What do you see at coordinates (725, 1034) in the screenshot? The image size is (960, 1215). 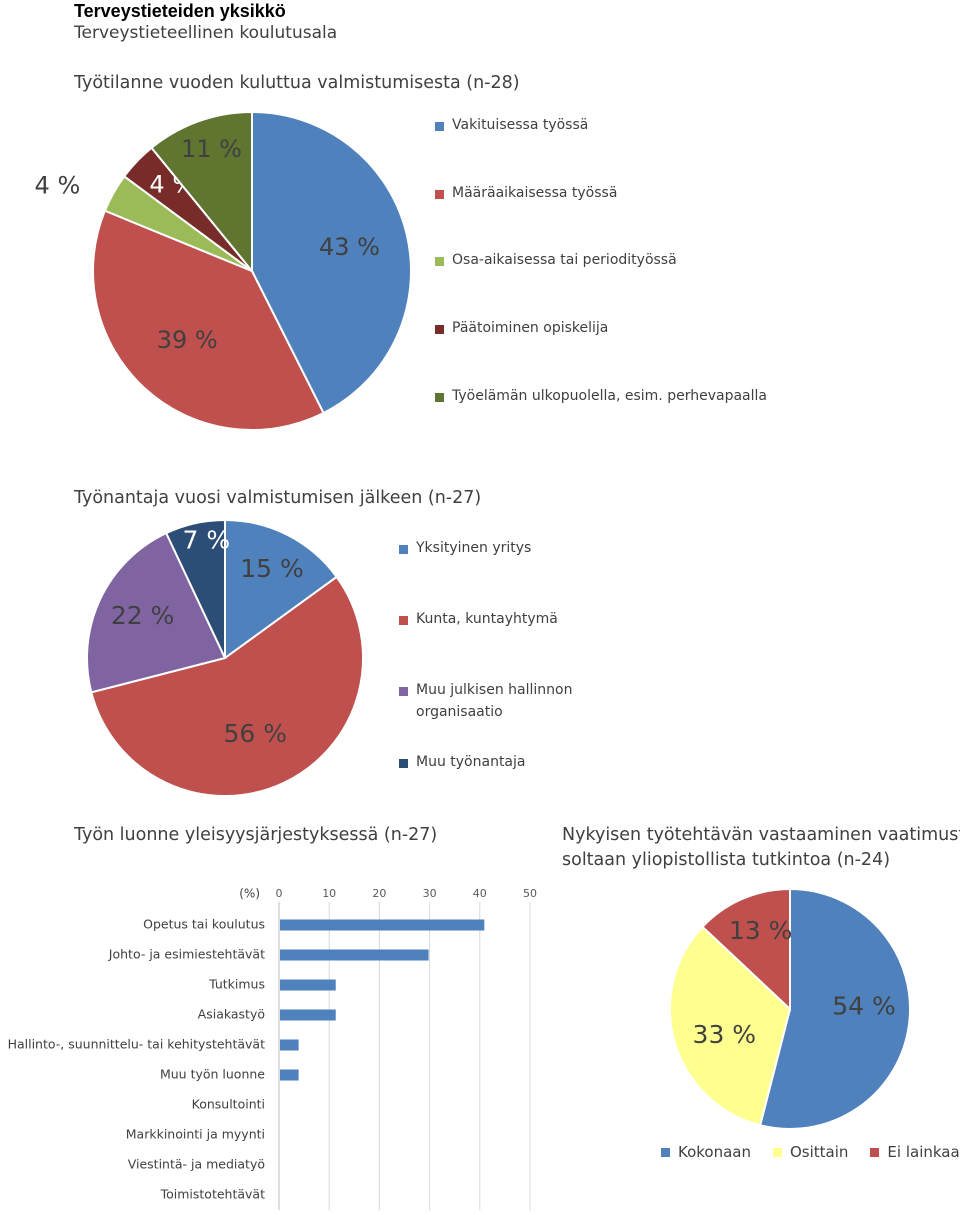 I see `data-label: 33 %` at bounding box center [725, 1034].